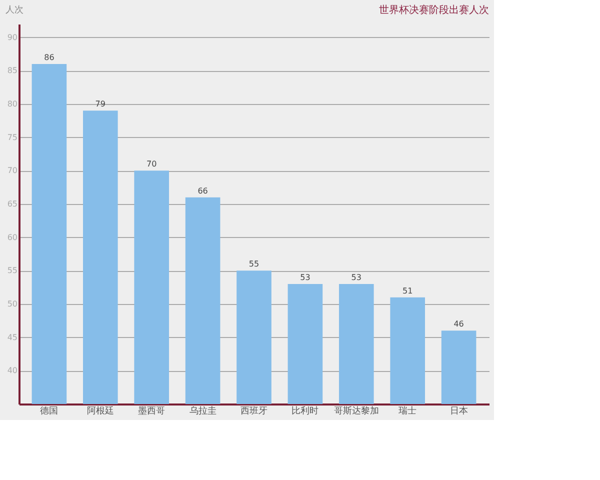 Image resolution: width=600 pixels, height=480 pixels. I want to click on data-label: 70, so click(151, 164).